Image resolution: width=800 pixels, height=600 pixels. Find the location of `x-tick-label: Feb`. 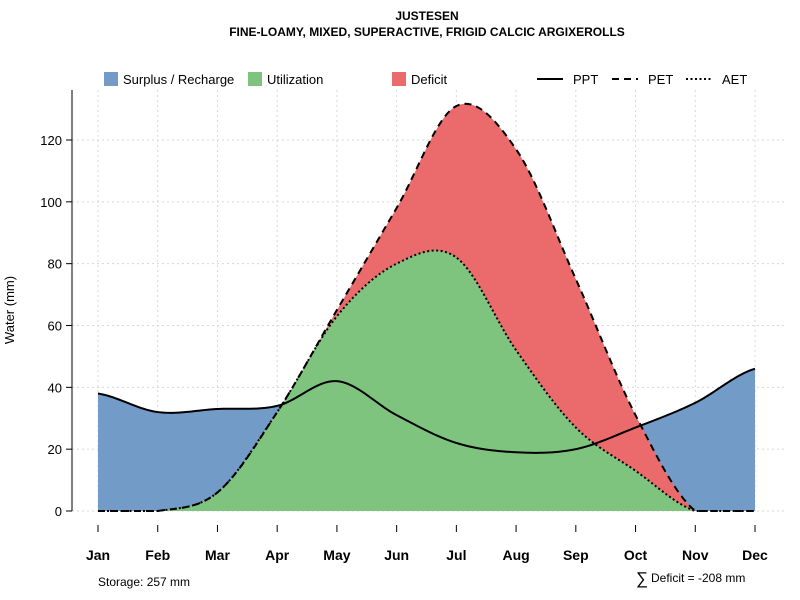

x-tick-label: Feb is located at coordinates (157, 555).